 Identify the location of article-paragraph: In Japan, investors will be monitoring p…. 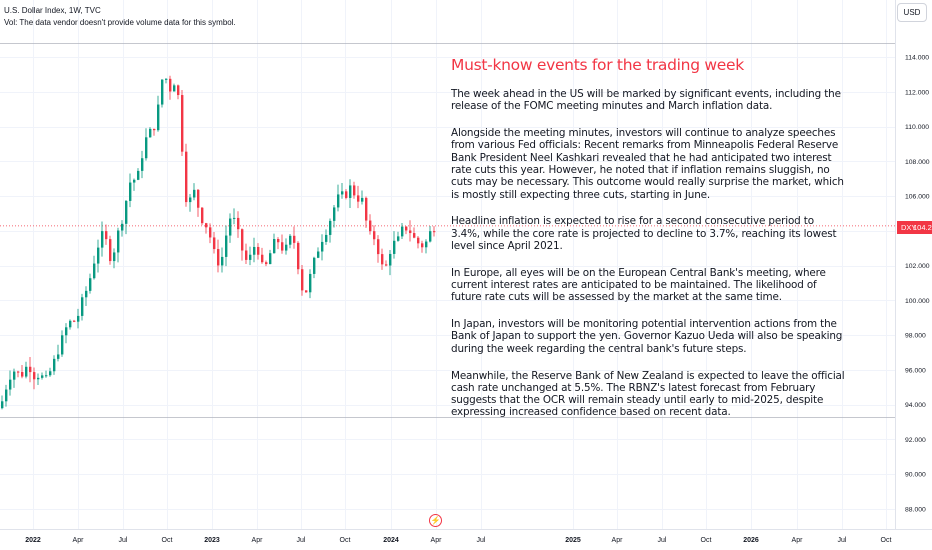
(647, 336).